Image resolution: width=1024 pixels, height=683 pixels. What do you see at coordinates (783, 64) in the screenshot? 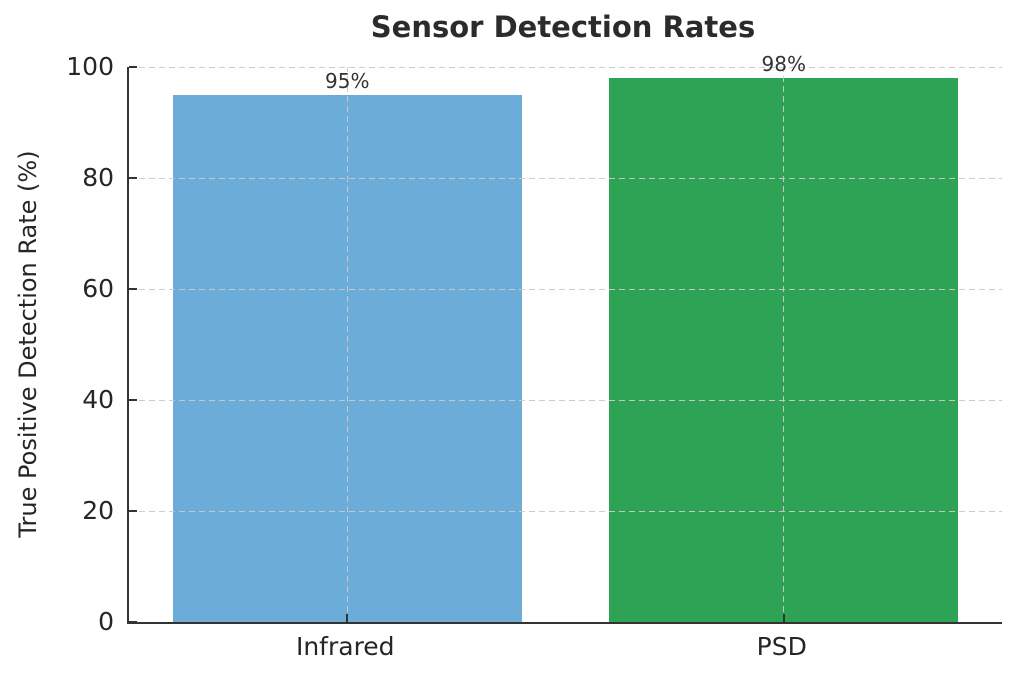
I see `bar-value-label: 98%` at bounding box center [783, 64].